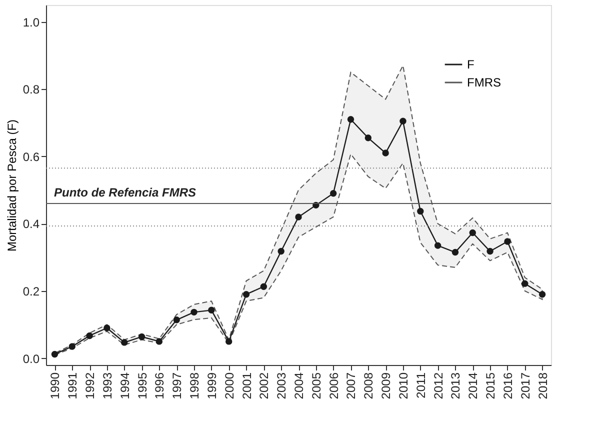 The image size is (591, 431). What do you see at coordinates (281, 386) in the screenshot?
I see `x-tick-label: 2003` at bounding box center [281, 386].